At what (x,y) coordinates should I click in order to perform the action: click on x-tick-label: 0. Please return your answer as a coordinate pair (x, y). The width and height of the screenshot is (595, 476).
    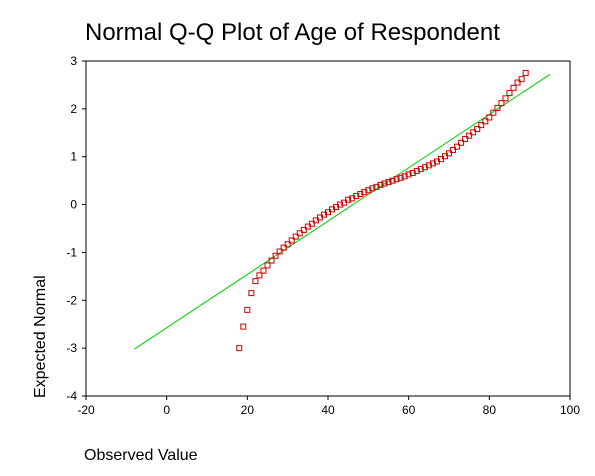
    Looking at the image, I should click on (166, 410).